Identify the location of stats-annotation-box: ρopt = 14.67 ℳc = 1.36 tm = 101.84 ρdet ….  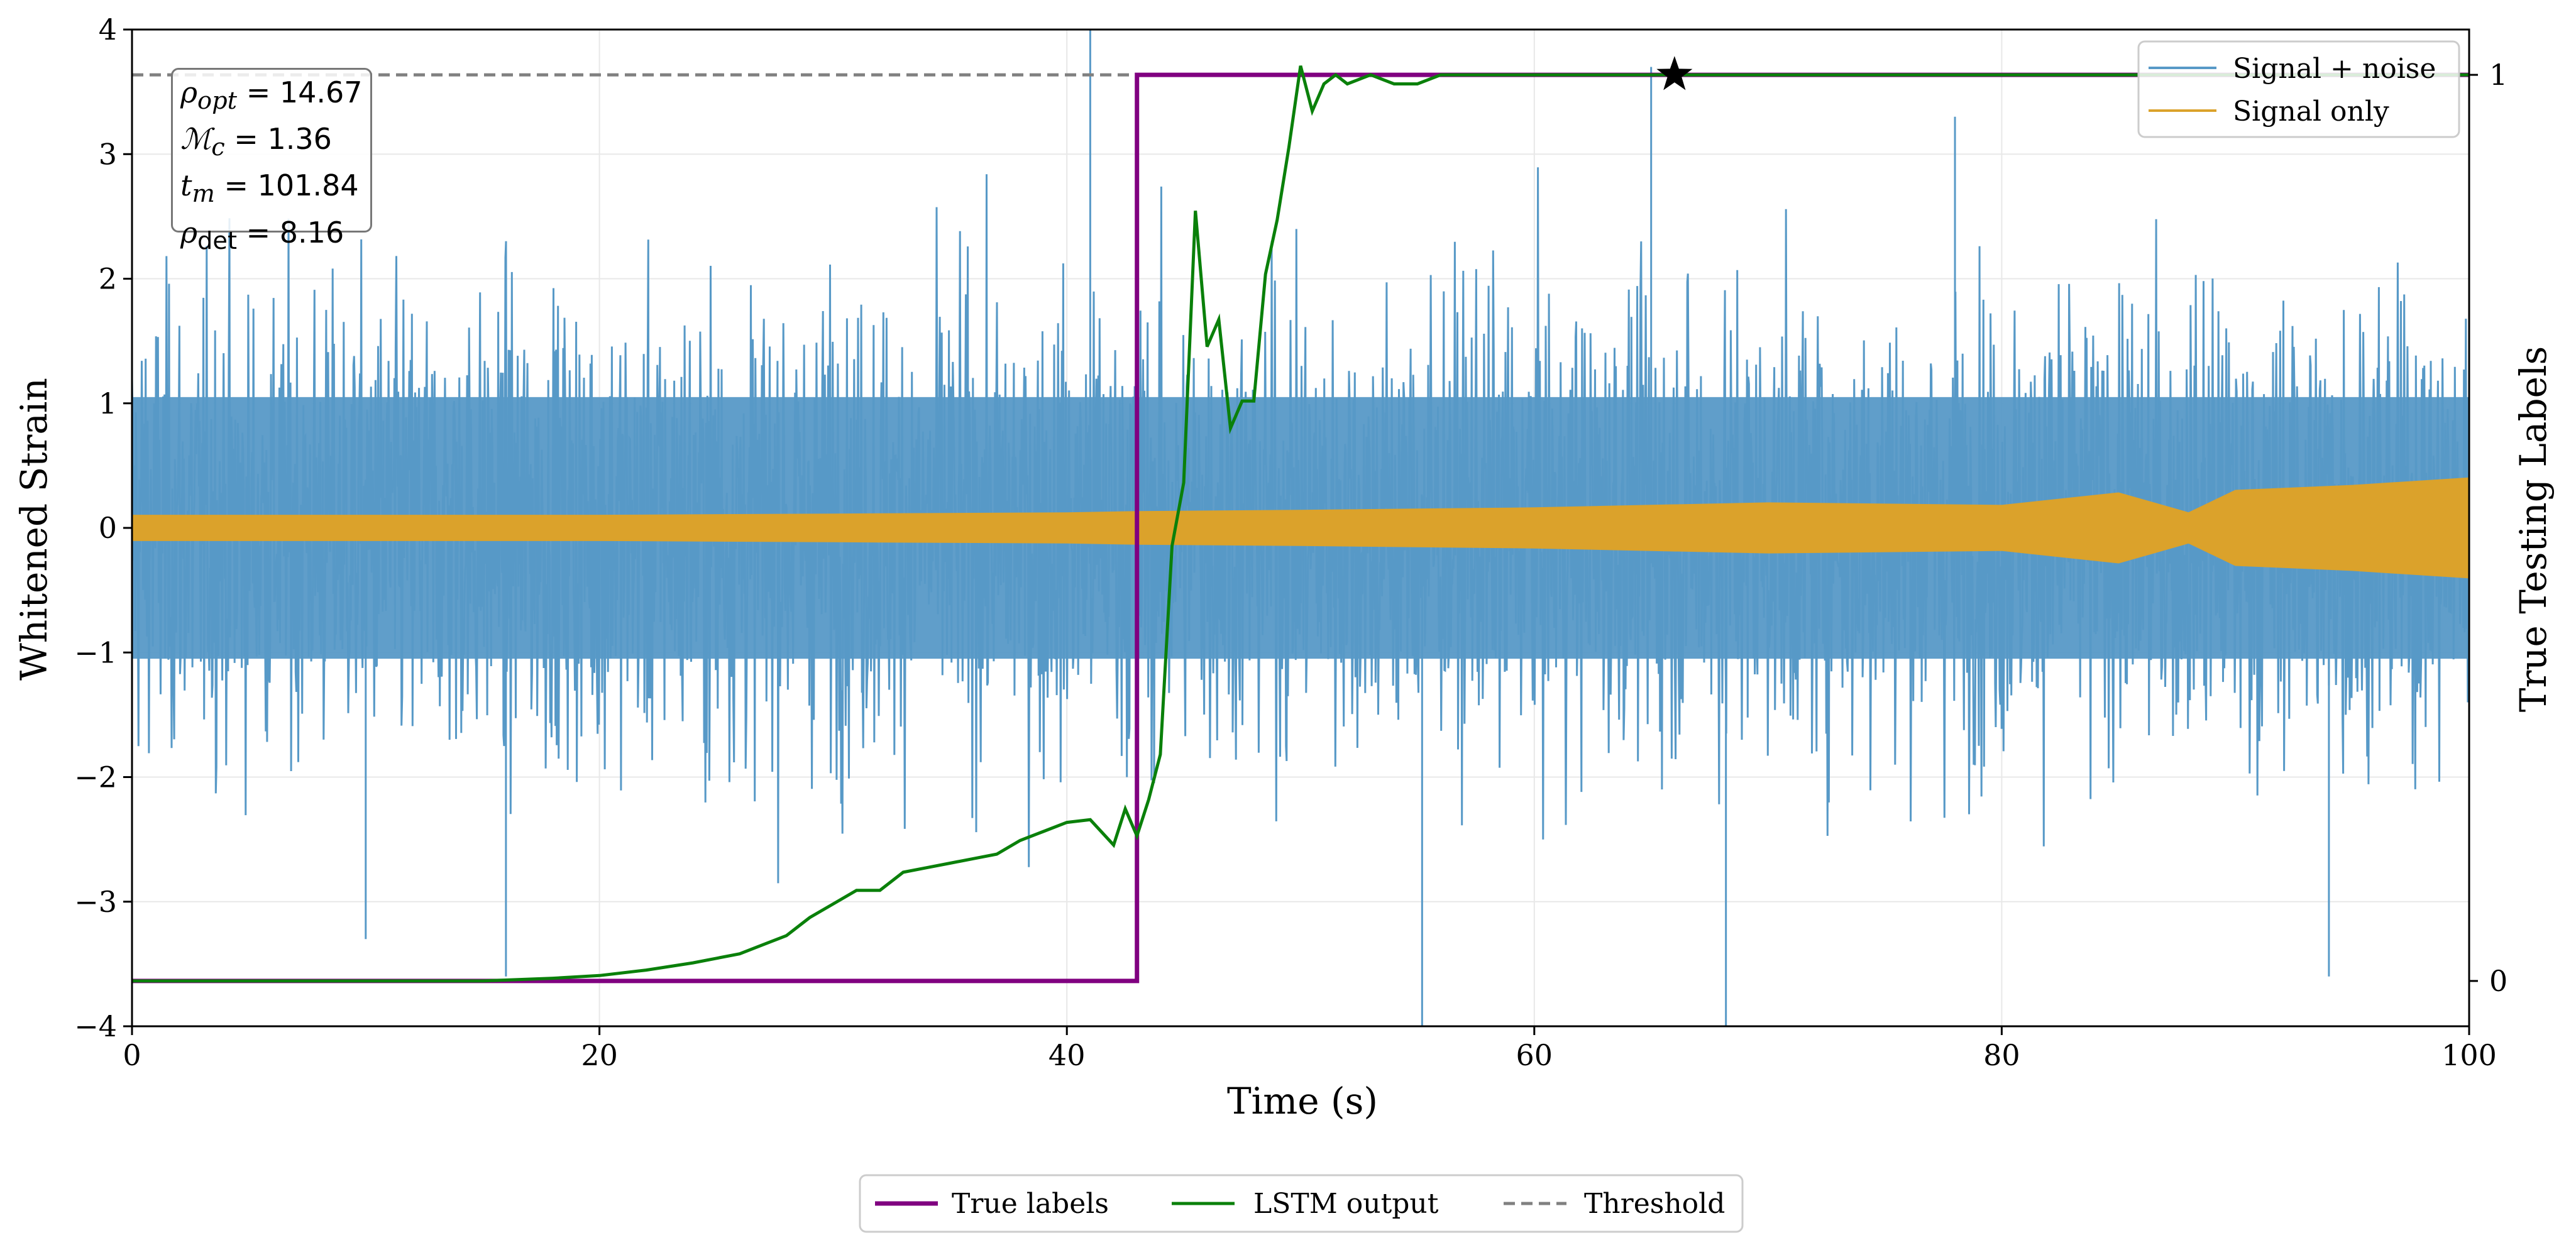
(272, 161).